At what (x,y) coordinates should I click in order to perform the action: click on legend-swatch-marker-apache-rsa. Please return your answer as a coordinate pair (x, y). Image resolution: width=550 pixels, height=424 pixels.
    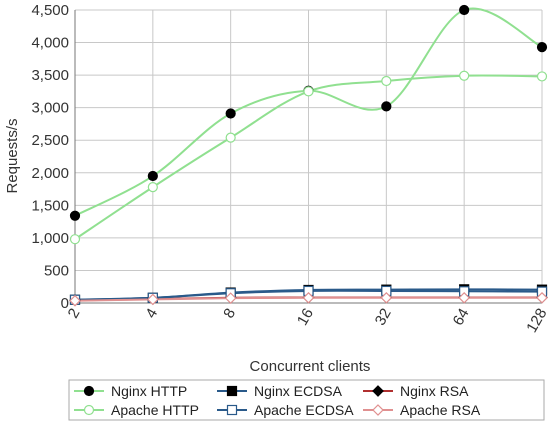
    Looking at the image, I should click on (378, 410).